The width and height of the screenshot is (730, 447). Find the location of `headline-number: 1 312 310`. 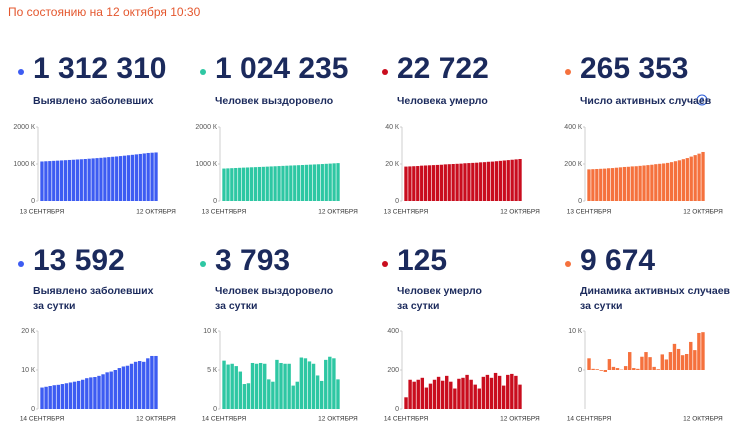

headline-number: 1 312 310 is located at coordinates (99, 68).